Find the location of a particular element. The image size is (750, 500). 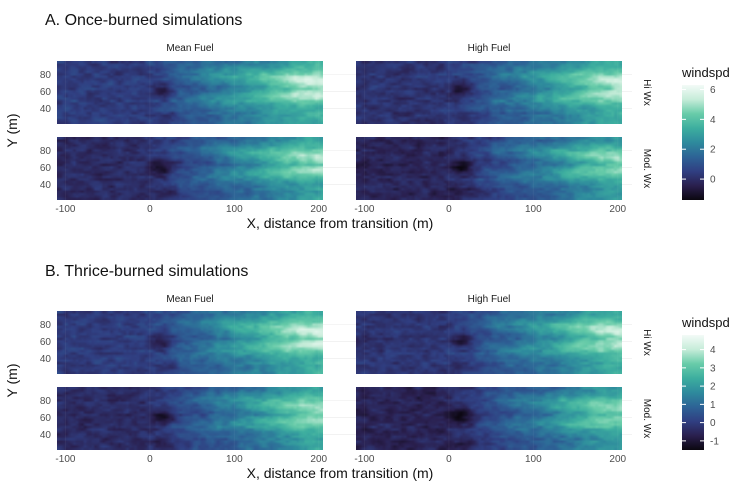

legend: windspd 6 4 2 0 is located at coordinates (705, 132).